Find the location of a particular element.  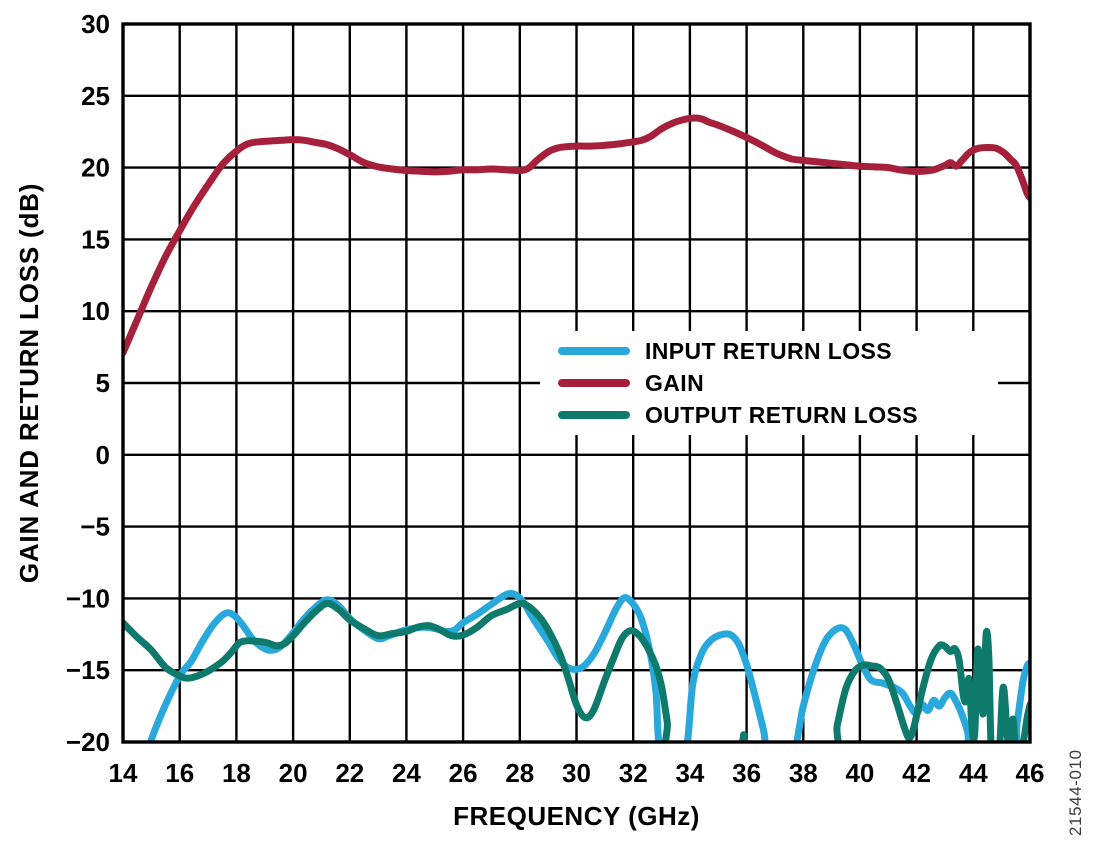

x-tick-label: 34 is located at coordinates (689, 773).